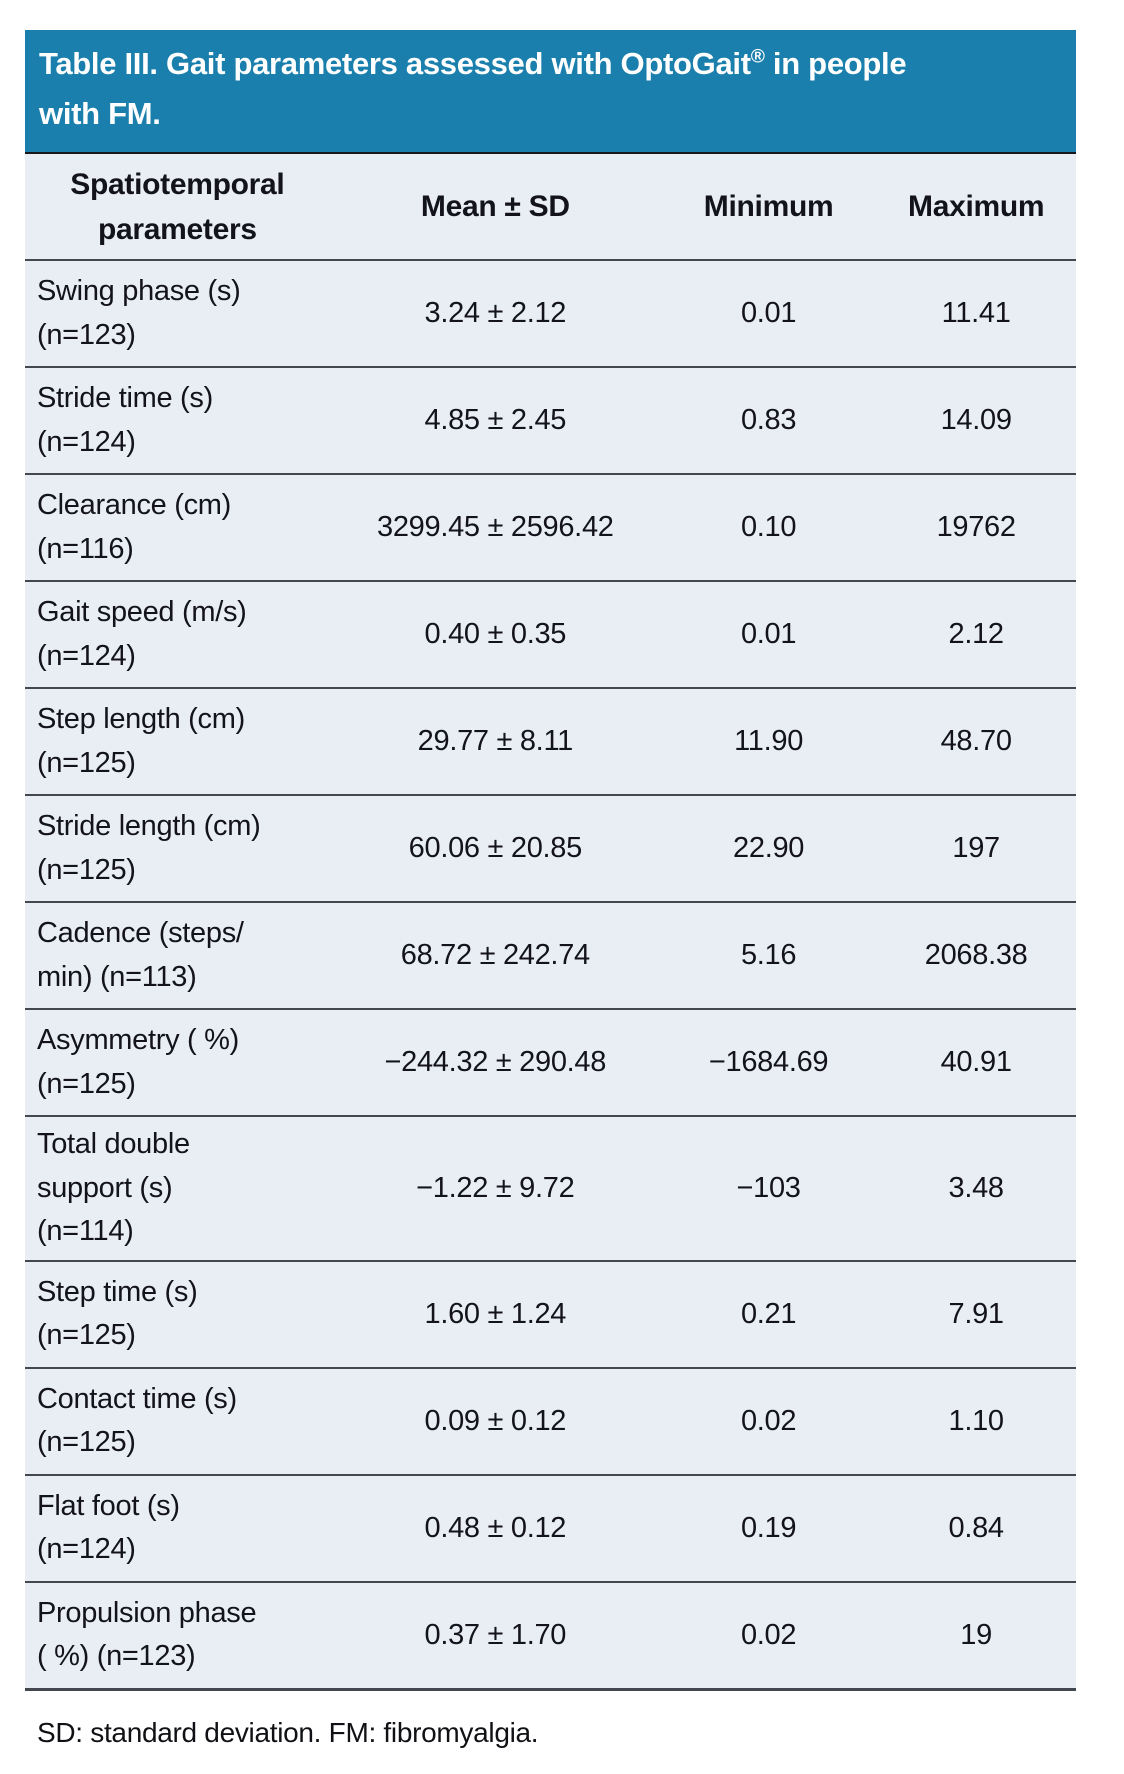  Describe the element at coordinates (768, 1062) in the screenshot. I see `min-cell: −1684.69` at that location.